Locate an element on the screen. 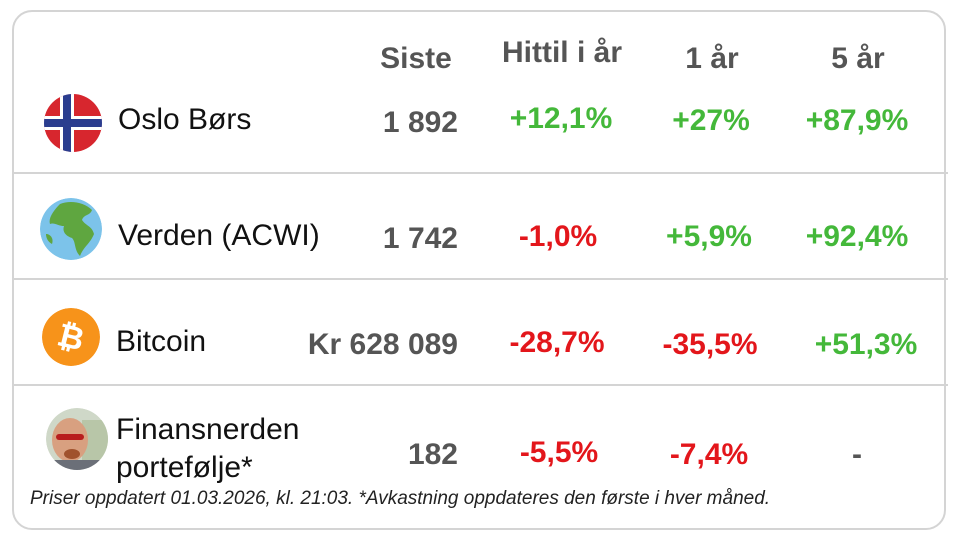  row-name: Verden (ACWI) is located at coordinates (219, 235).